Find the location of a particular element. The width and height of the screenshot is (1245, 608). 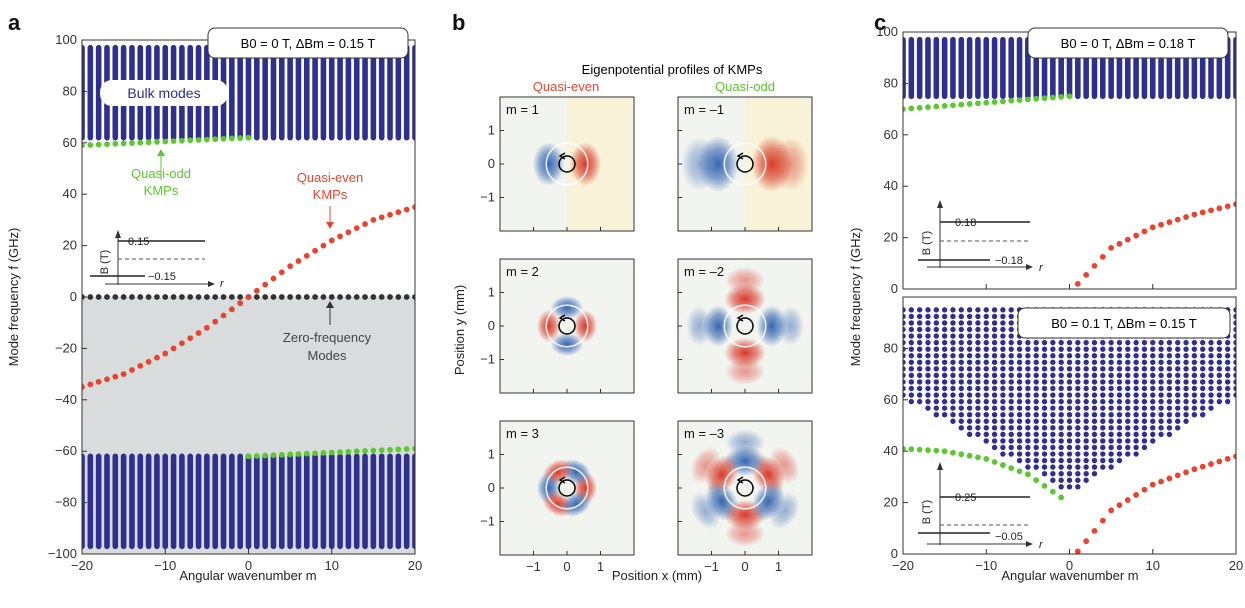

eigenpotential-map: m = 1 −1 0 1 is located at coordinates (557, 164).